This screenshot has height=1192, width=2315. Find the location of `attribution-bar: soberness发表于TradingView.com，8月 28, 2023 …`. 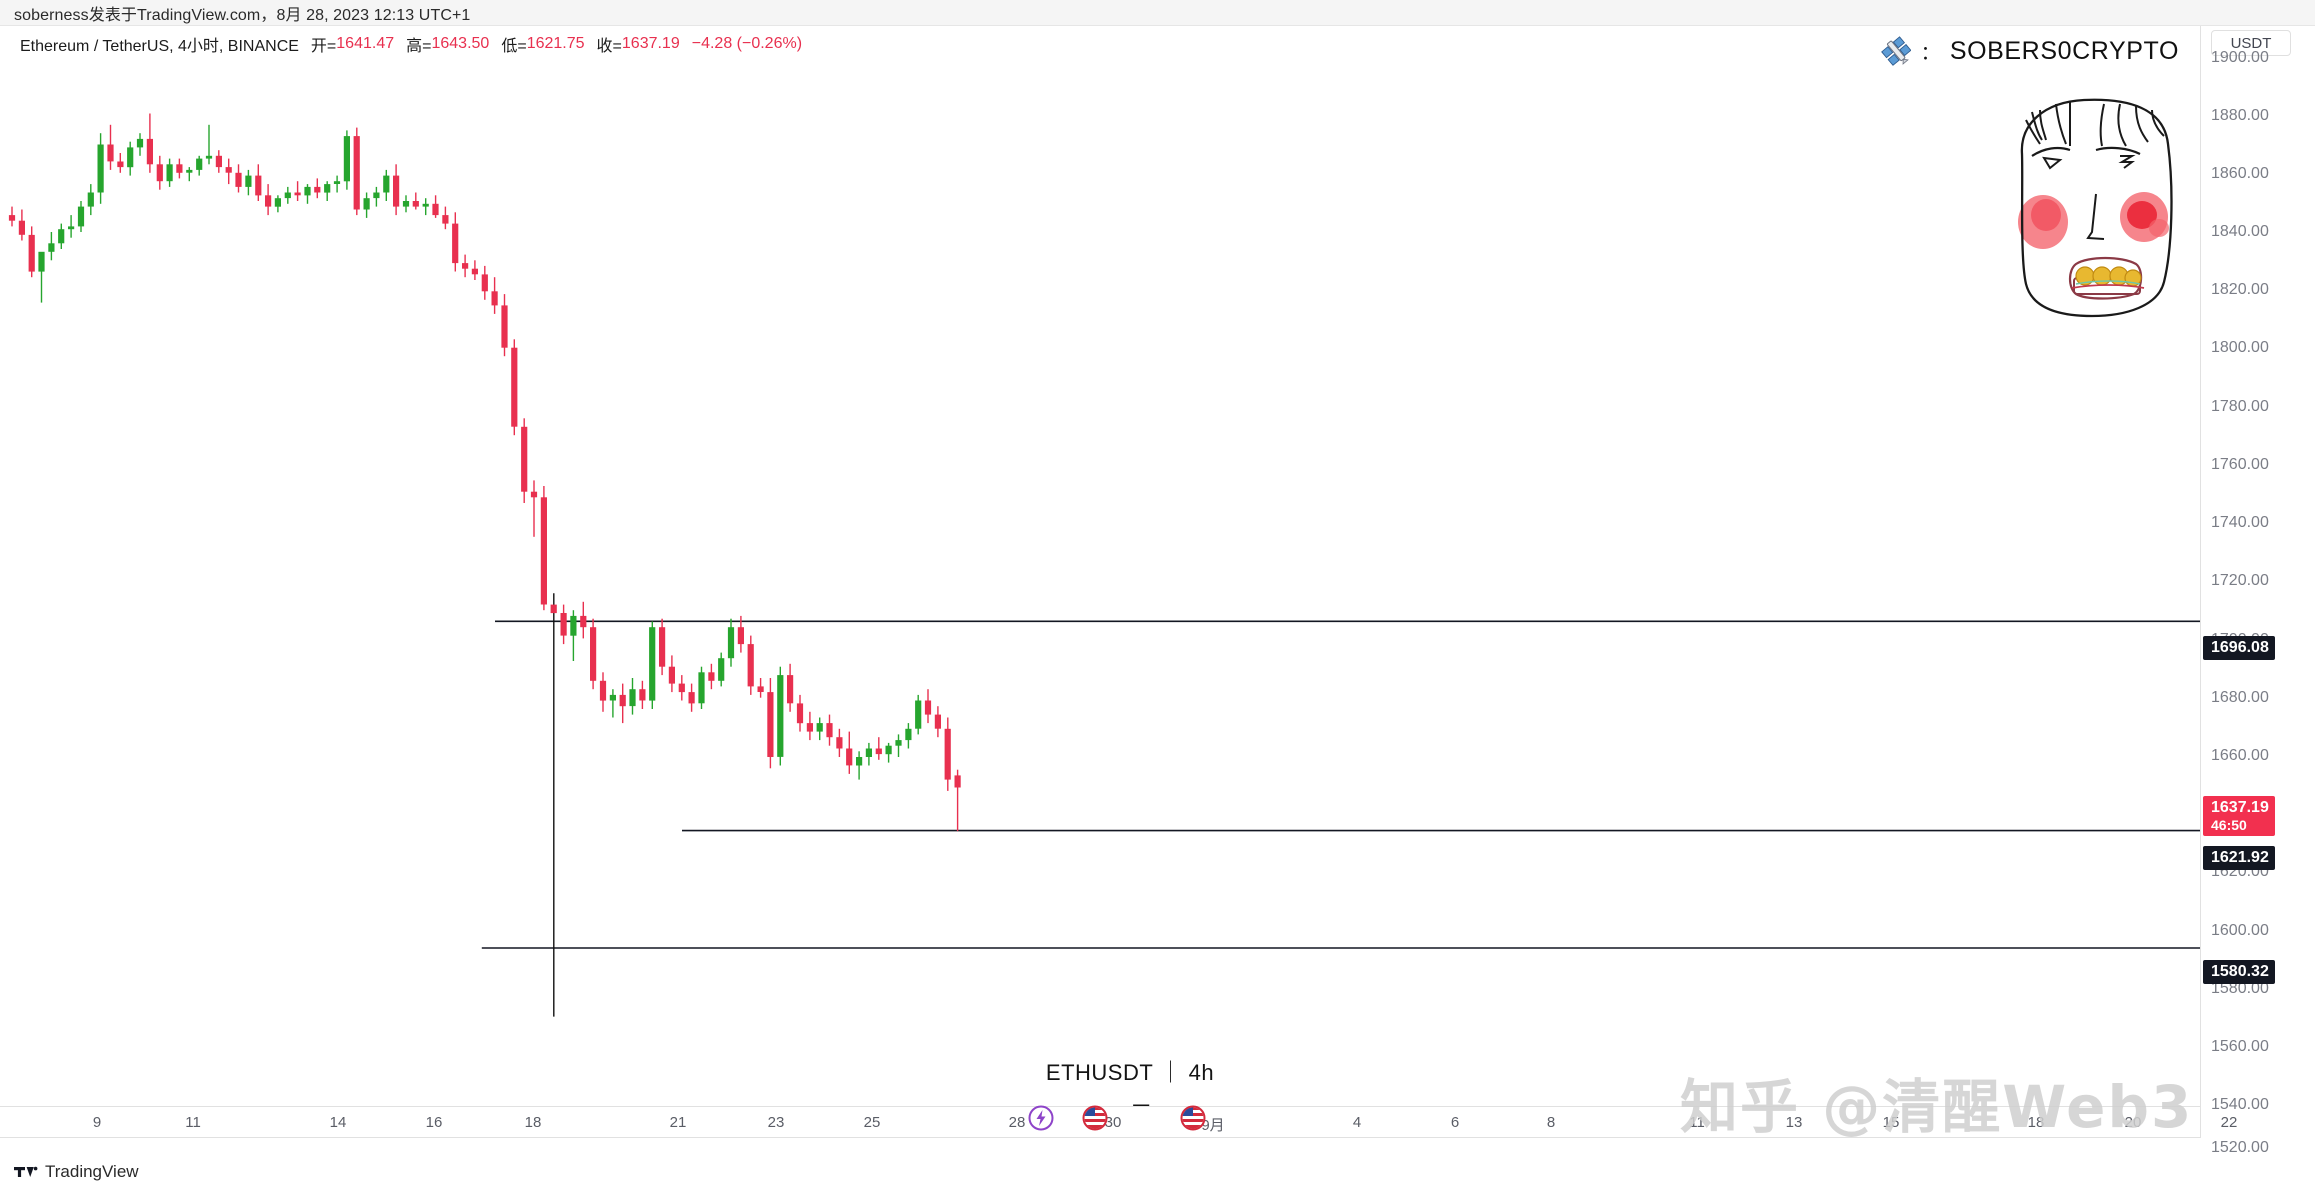

attribution-bar: soberness发表于TradingView.com，8月 28, 2023 … is located at coordinates (1157, 13).